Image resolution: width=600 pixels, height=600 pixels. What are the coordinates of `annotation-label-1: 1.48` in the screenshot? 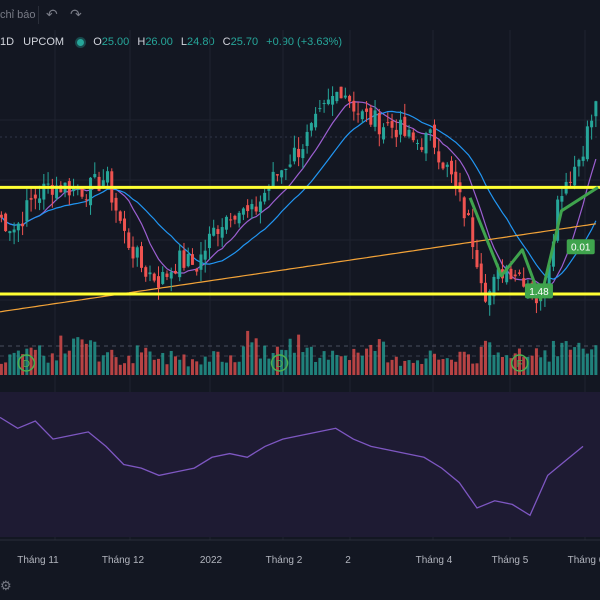 It's located at (539, 292).